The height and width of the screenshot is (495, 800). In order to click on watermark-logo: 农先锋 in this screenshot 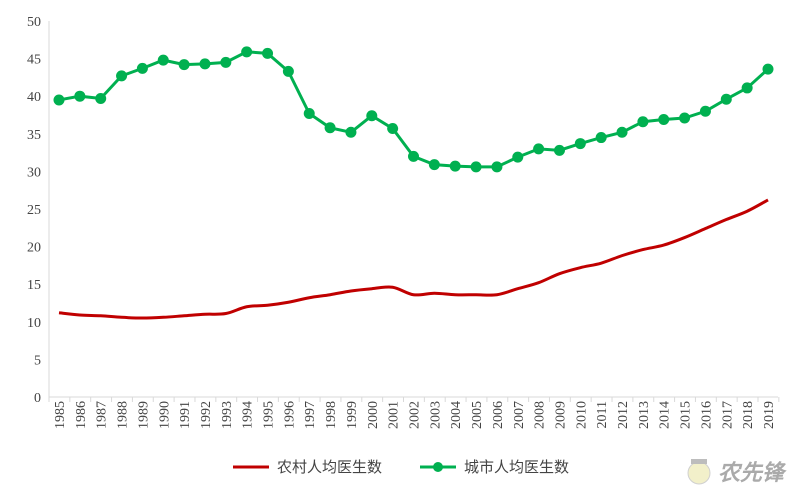, I will do `click(734, 471)`.